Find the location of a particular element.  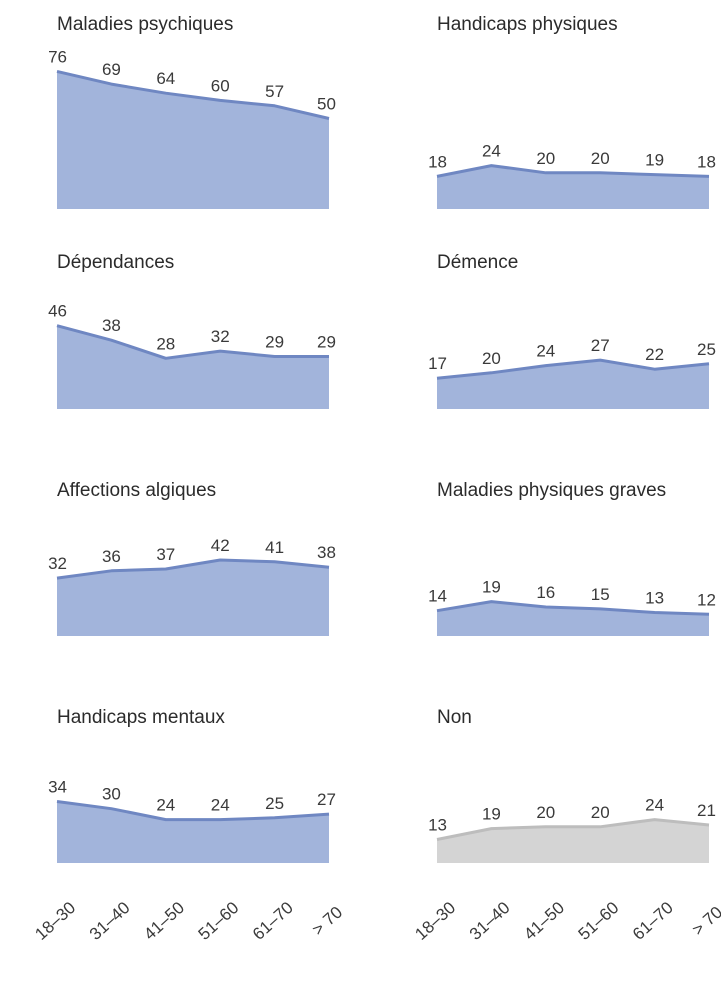

panel-title: Handicaps physiques is located at coordinates (527, 24).